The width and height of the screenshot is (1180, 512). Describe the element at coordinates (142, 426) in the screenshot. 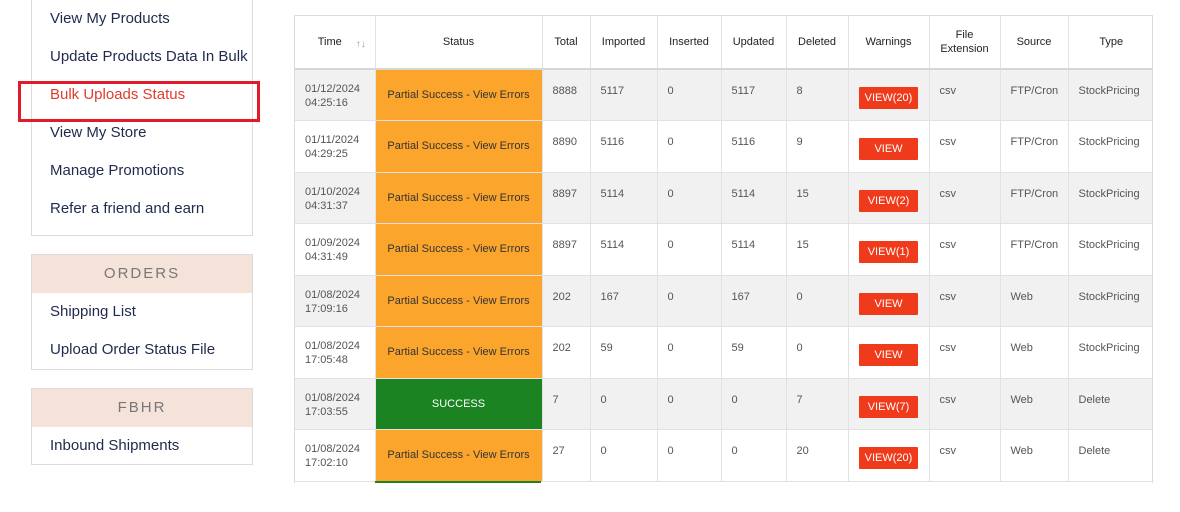

I see `fbhr-menu: FBHR Inbound Shipments` at that location.